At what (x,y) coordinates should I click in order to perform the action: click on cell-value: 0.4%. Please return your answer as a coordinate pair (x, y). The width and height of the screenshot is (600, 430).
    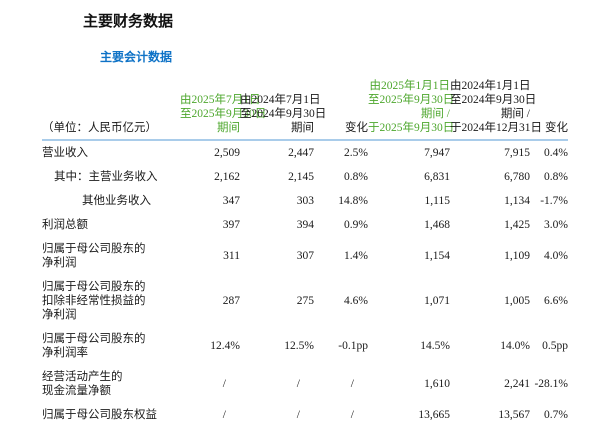
    Looking at the image, I should click on (556, 153).